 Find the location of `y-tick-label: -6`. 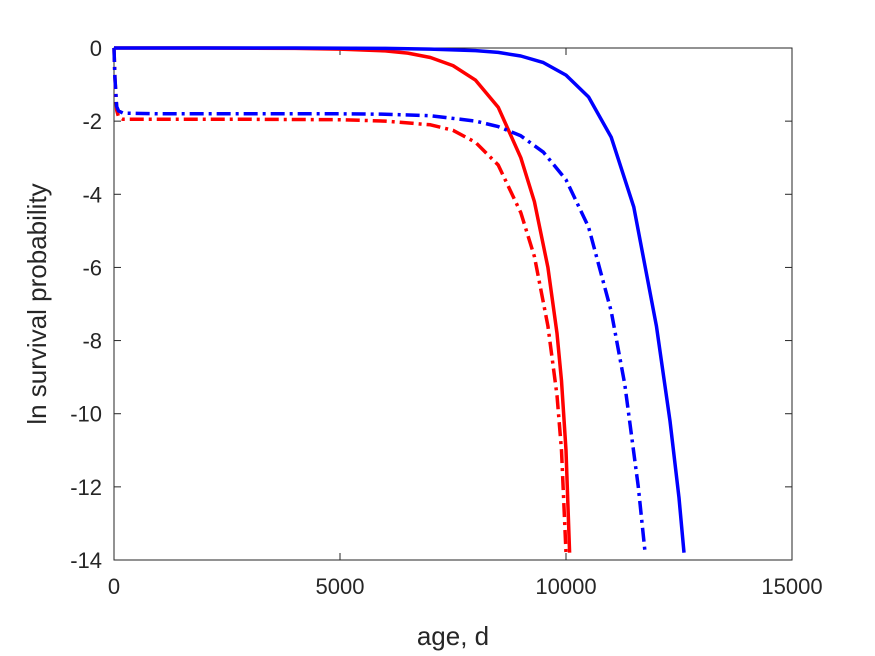

y-tick-label: -6 is located at coordinates (92, 267).